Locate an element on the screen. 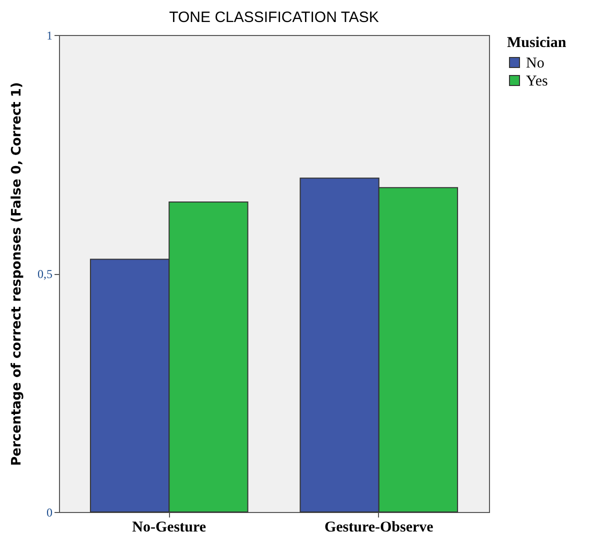 The image size is (608, 556). x-tick-label: Gesture-Observe is located at coordinates (379, 528).